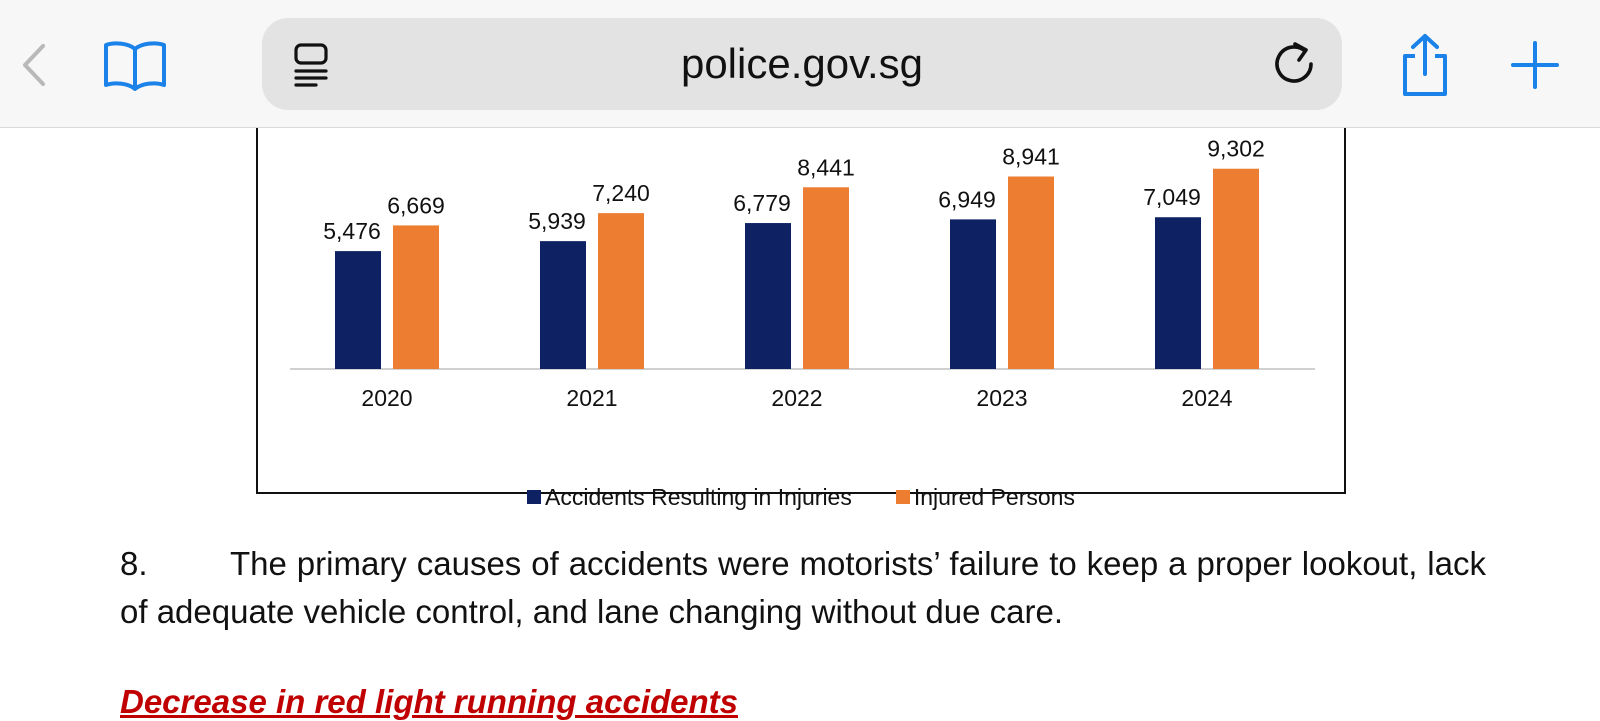 Image resolution: width=1600 pixels, height=721 pixels. I want to click on legend-swatch-injured, so click(902, 497).